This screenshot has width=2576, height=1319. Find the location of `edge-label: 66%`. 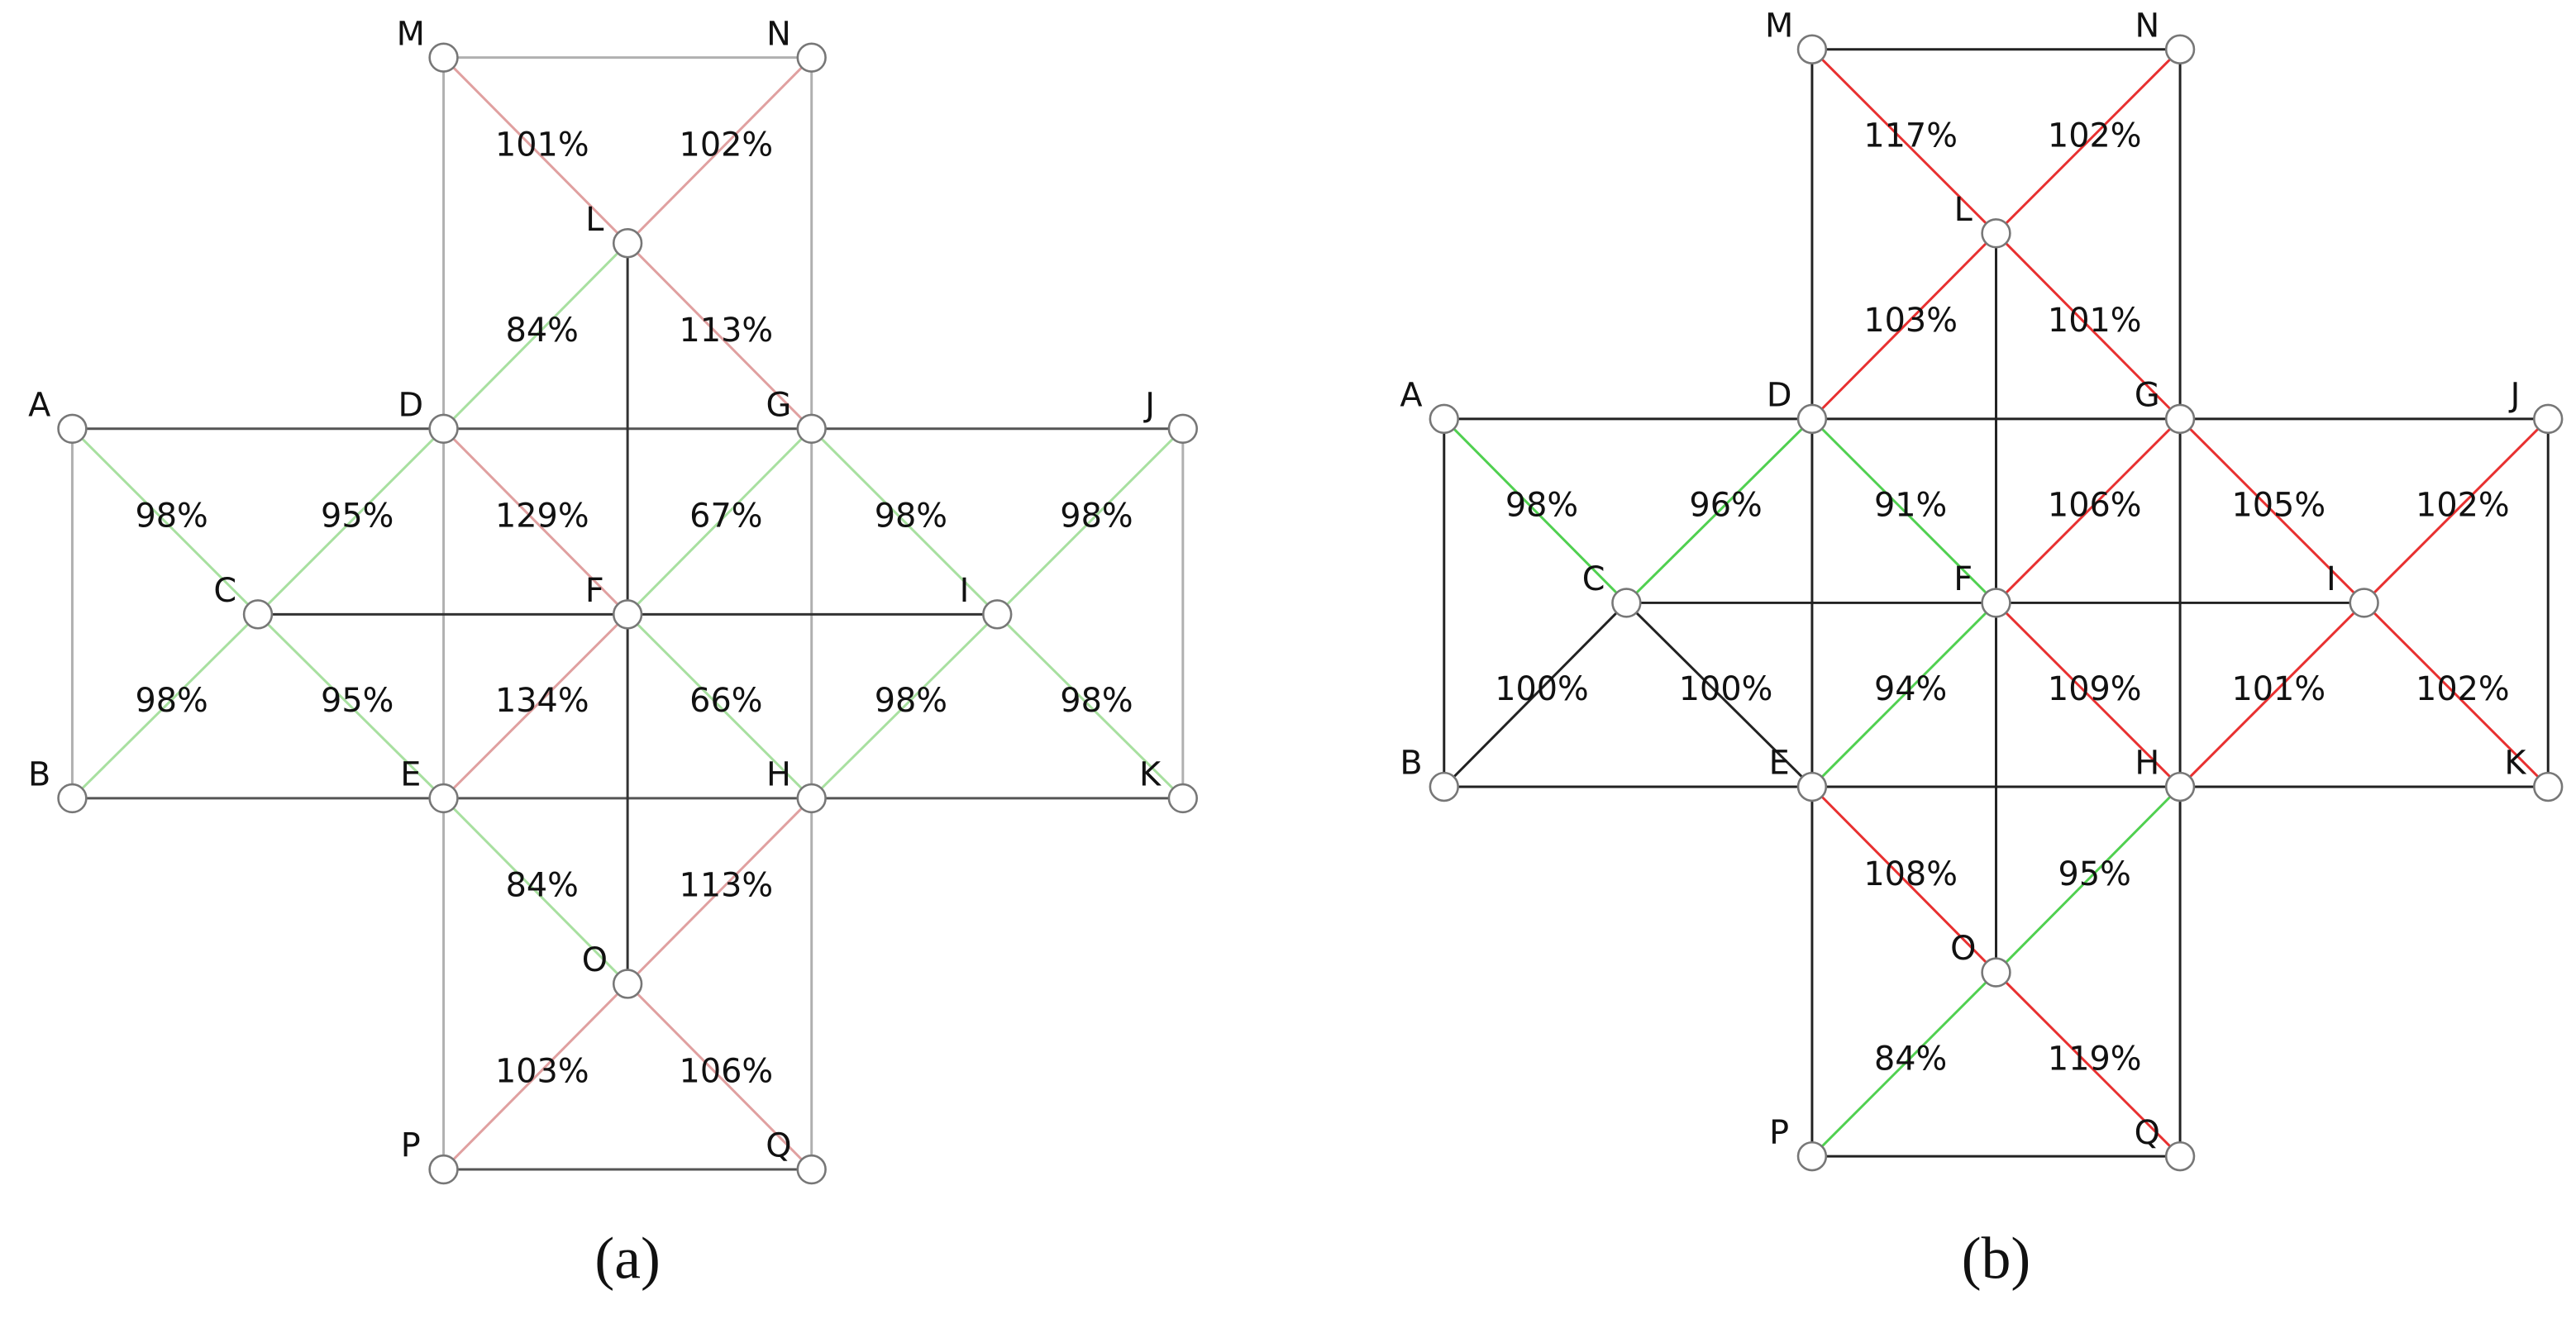

edge-label: 66% is located at coordinates (725, 701).